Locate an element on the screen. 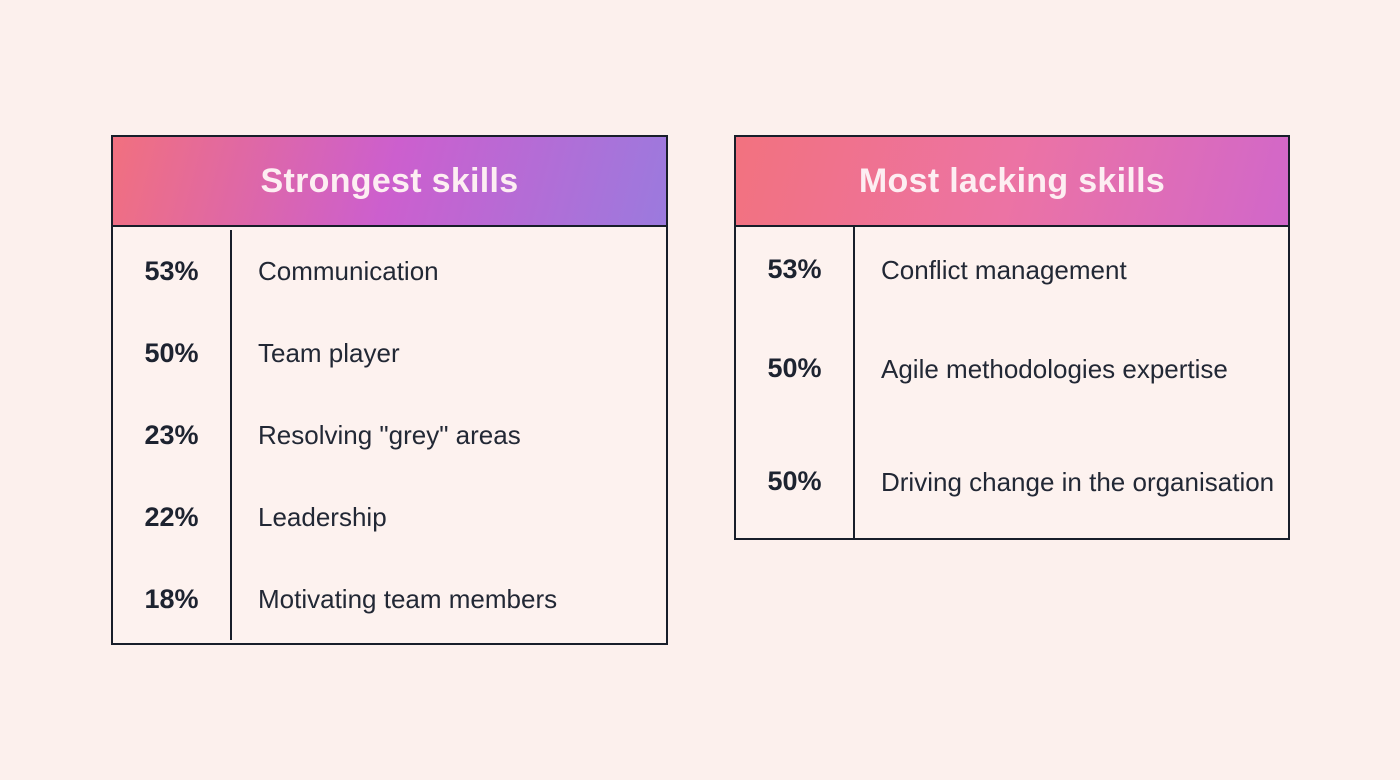 Image resolution: width=1400 pixels, height=780 pixels. percent-value: 22% is located at coordinates (172, 517).